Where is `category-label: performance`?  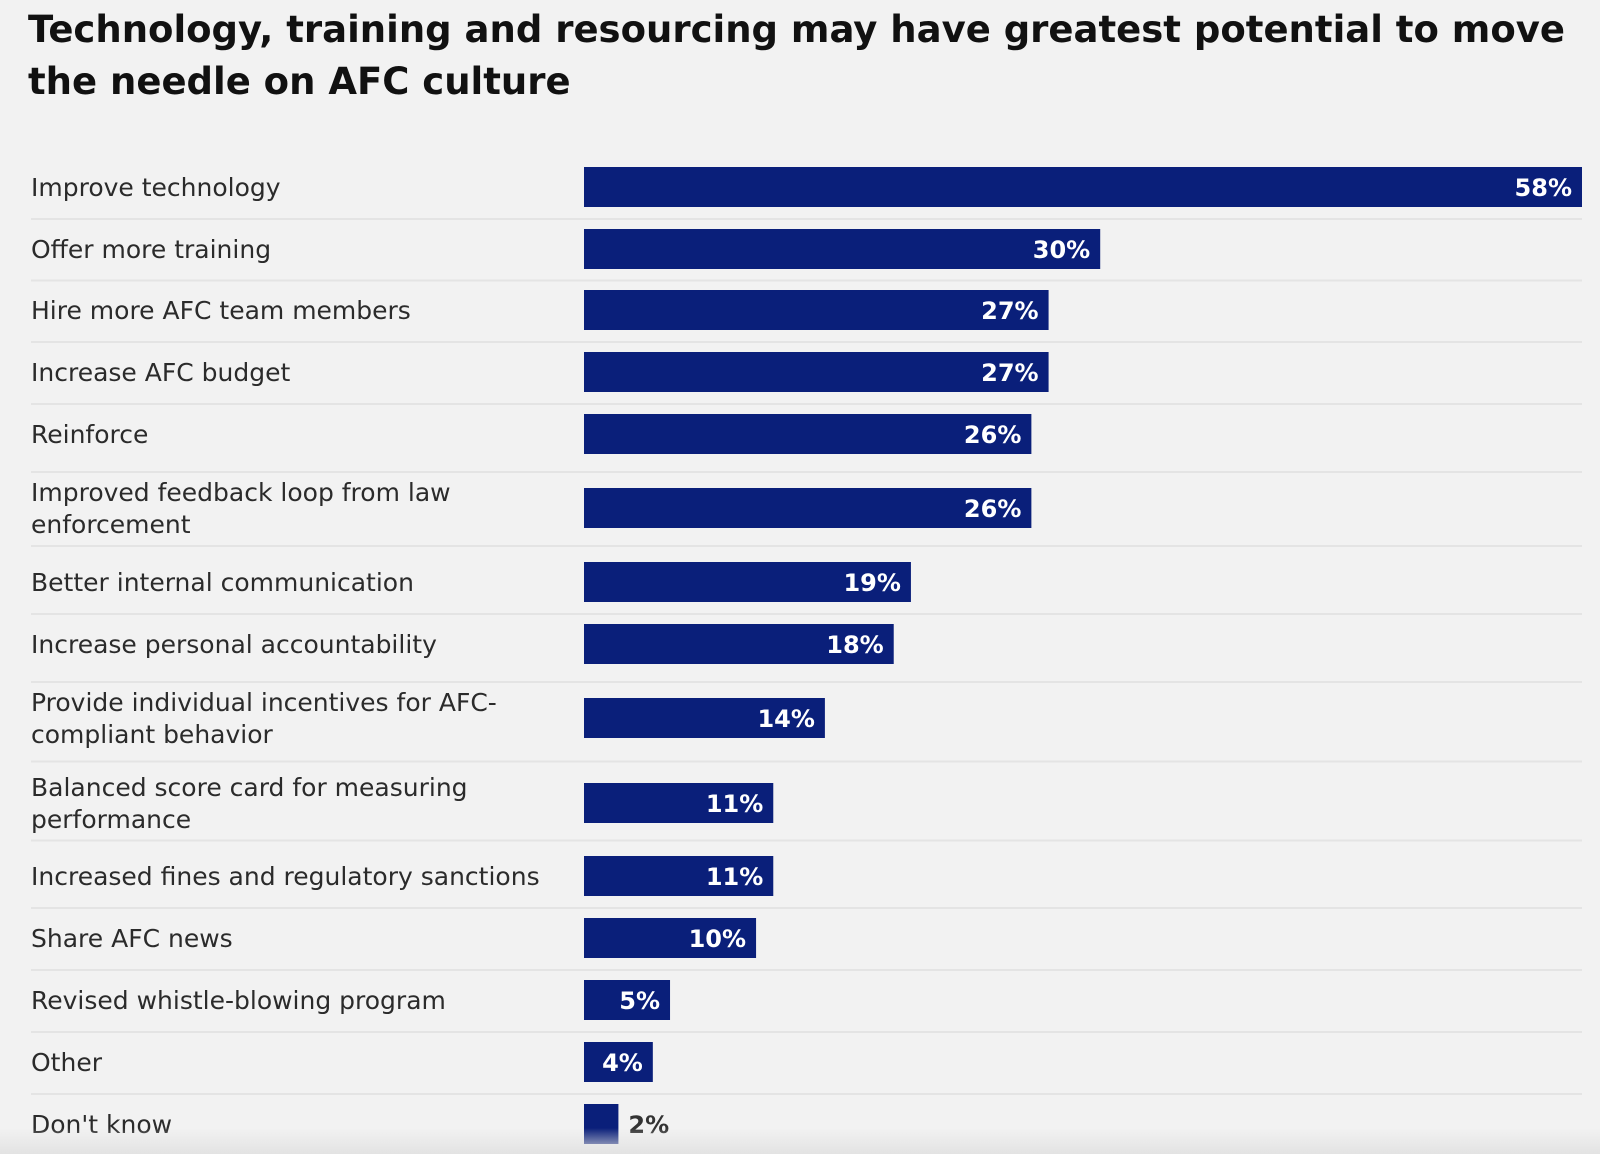
category-label: performance is located at coordinates (111, 819).